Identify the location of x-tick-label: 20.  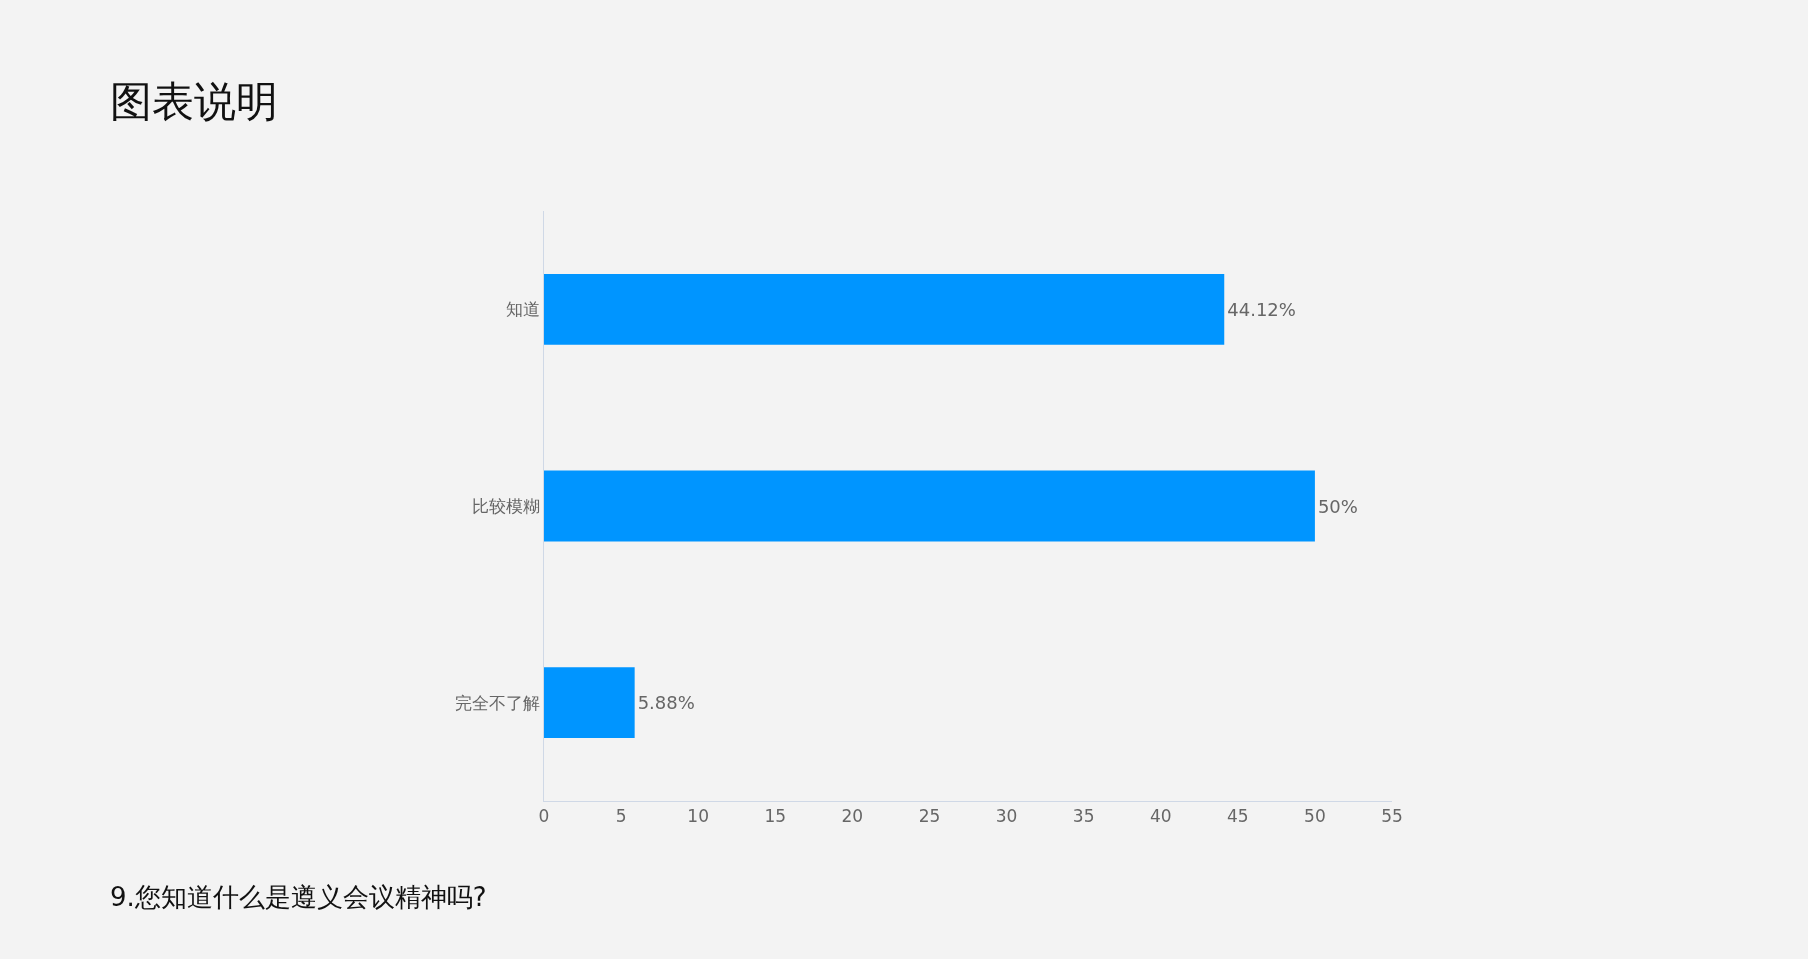
(852, 816).